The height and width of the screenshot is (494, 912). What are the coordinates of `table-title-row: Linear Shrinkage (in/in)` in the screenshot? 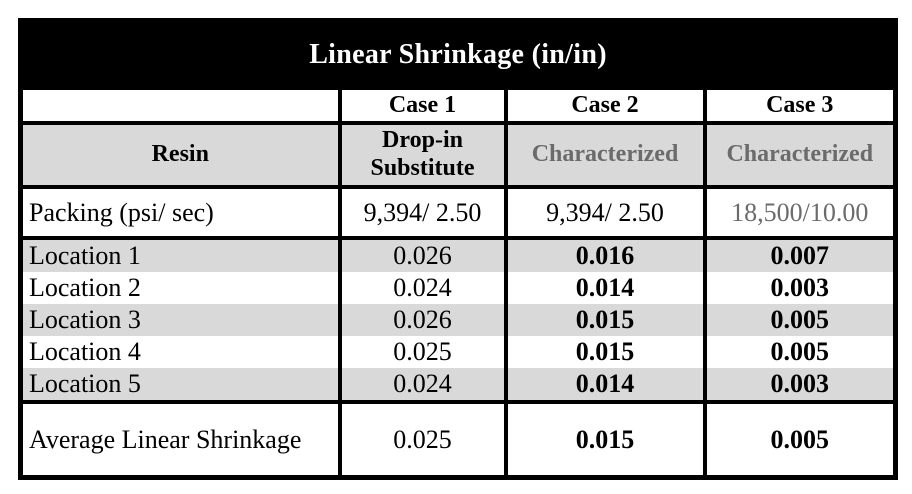 It's located at (458, 55).